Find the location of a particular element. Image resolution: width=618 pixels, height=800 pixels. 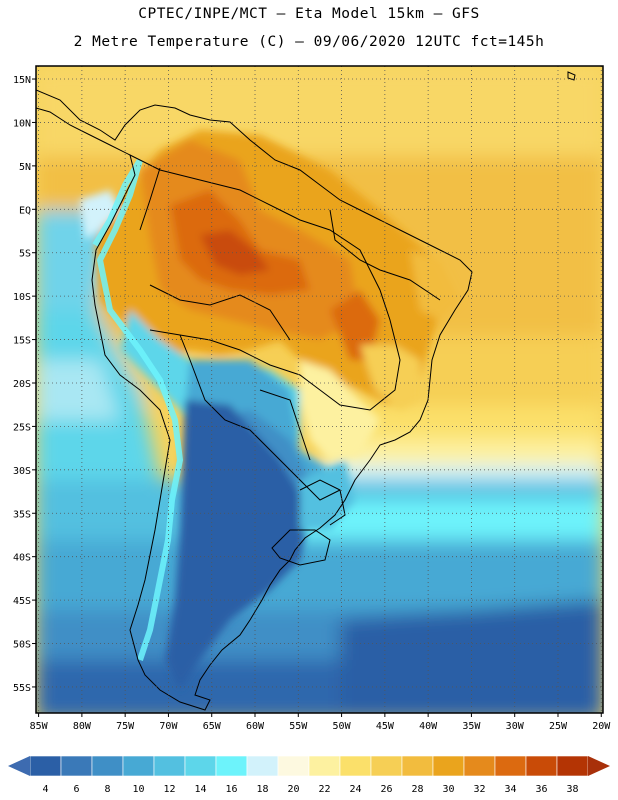

longitude-label: 70W is located at coordinates (168, 725).